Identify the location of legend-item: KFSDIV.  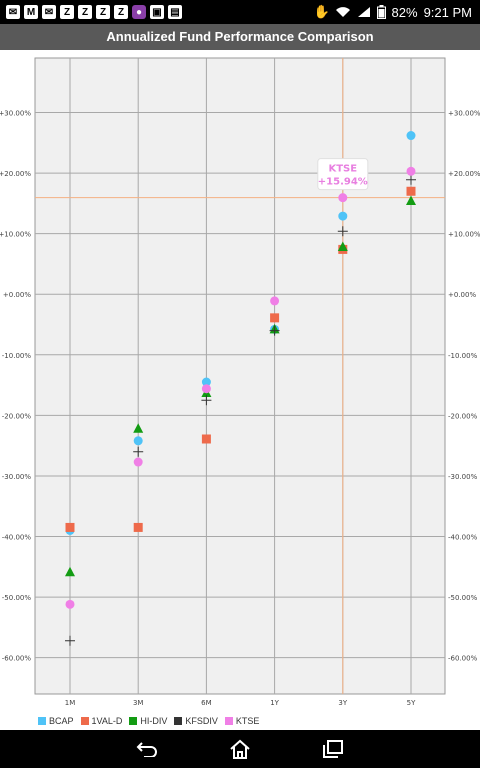
(196, 721).